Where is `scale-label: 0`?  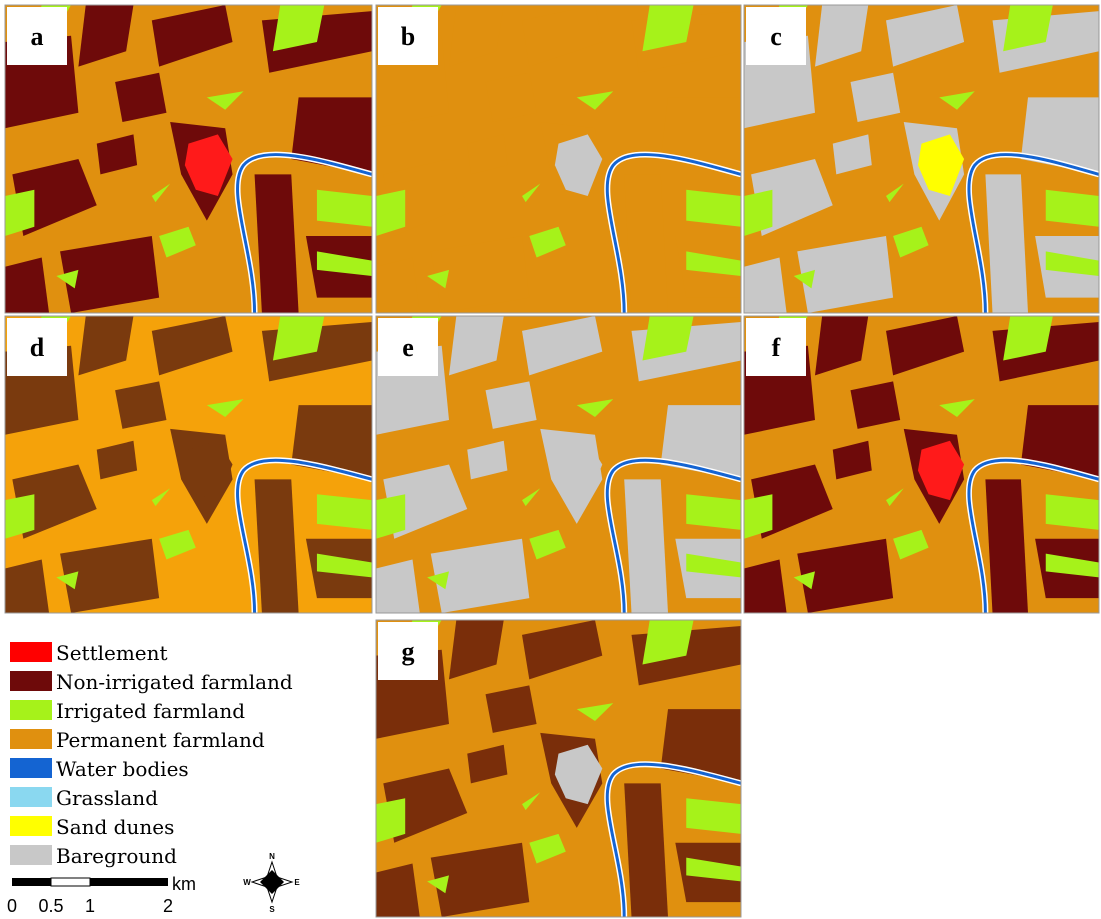
scale-label: 0 is located at coordinates (12, 906).